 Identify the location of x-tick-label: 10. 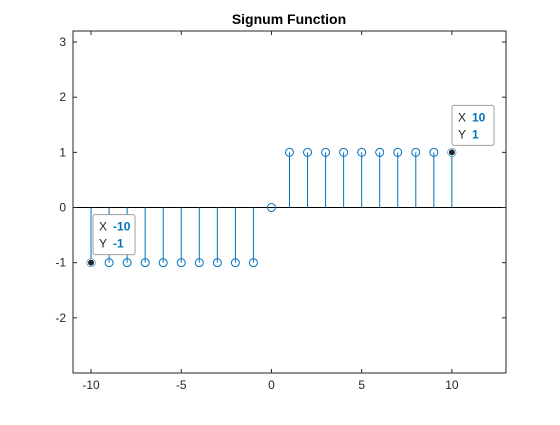
(452, 385).